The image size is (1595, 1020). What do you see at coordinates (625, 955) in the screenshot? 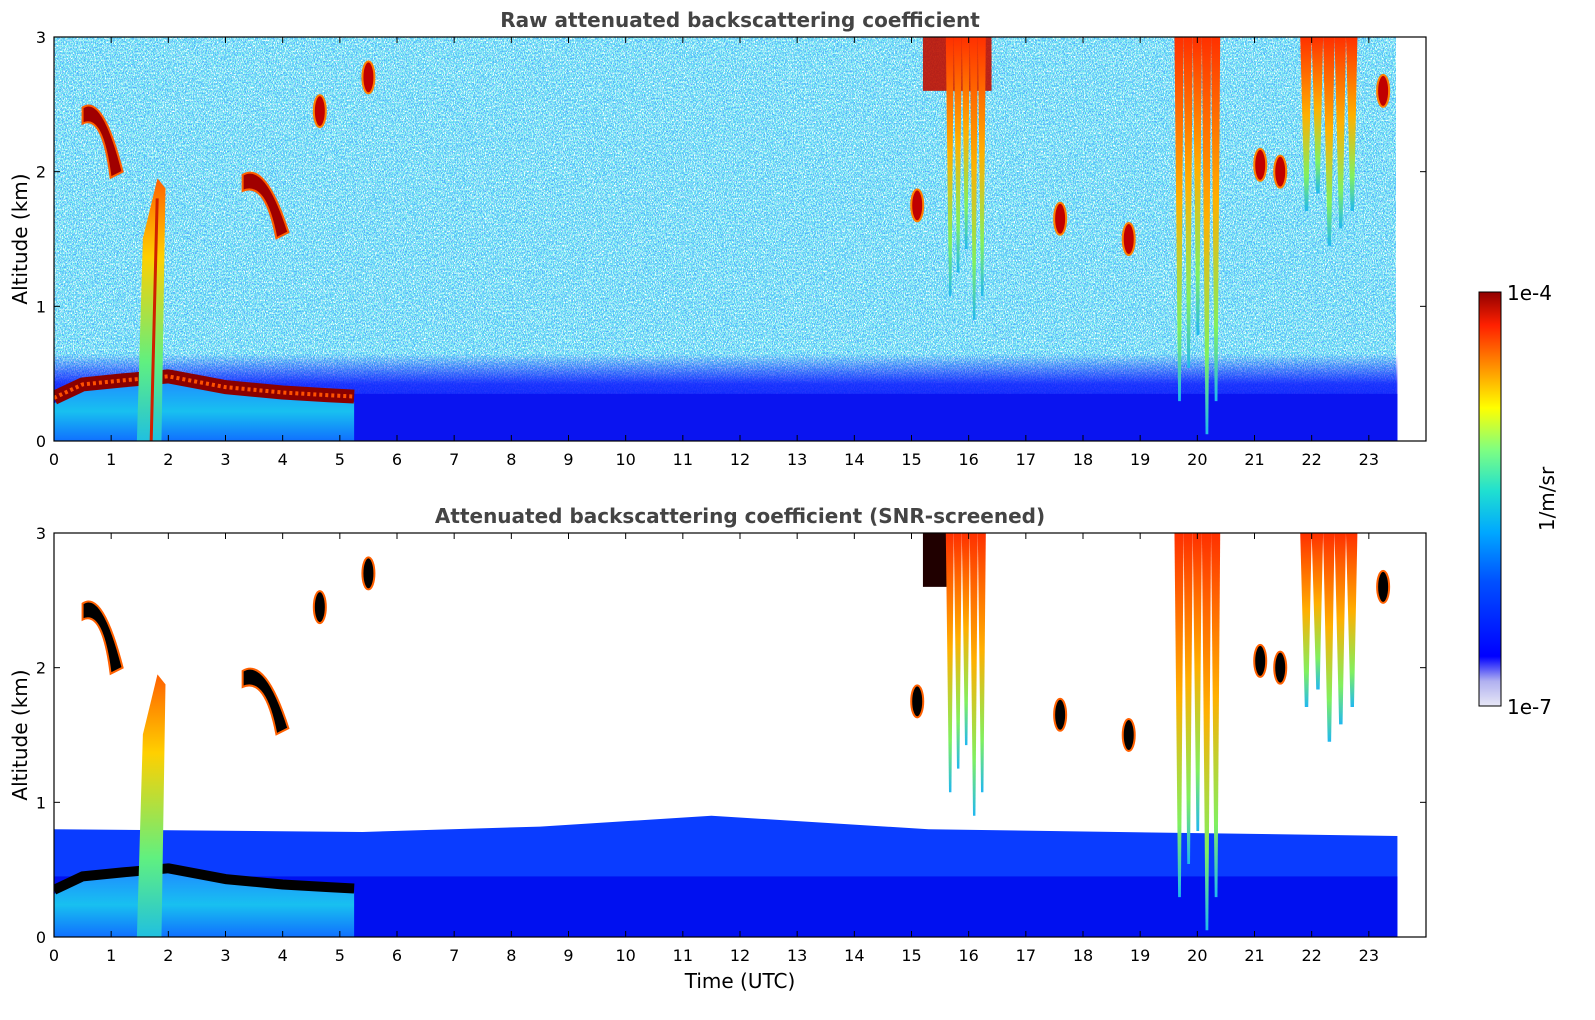
I see `bottom-x-tick-label: 10` at bounding box center [625, 955].